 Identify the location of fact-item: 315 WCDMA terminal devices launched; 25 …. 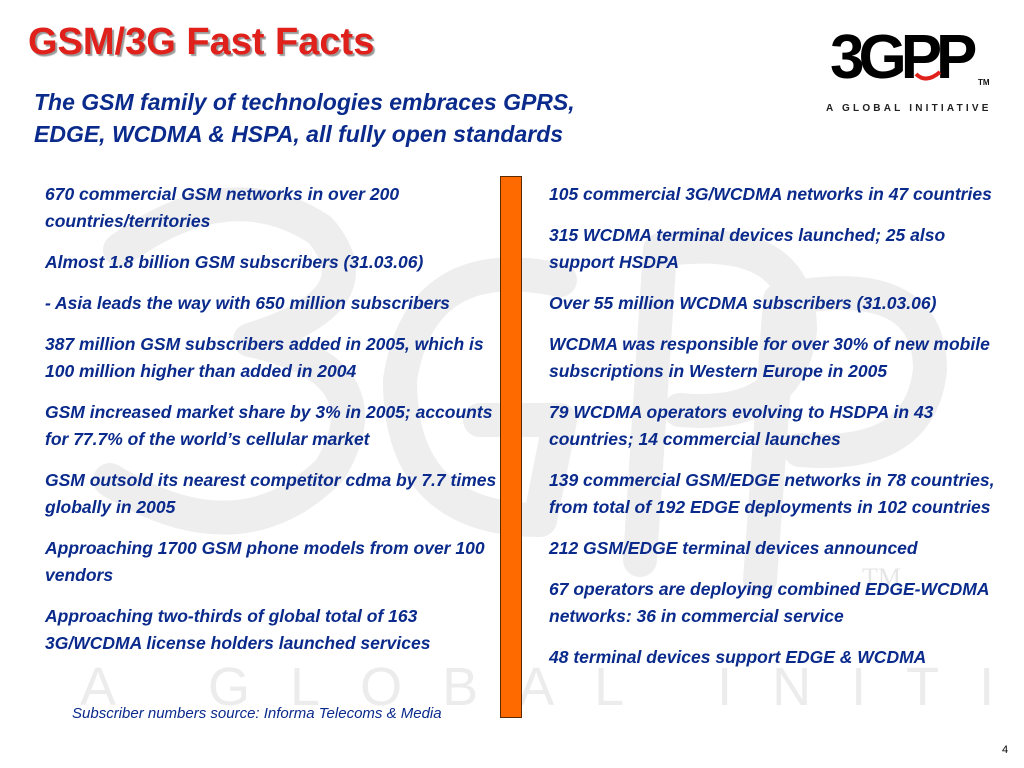
(747, 248).